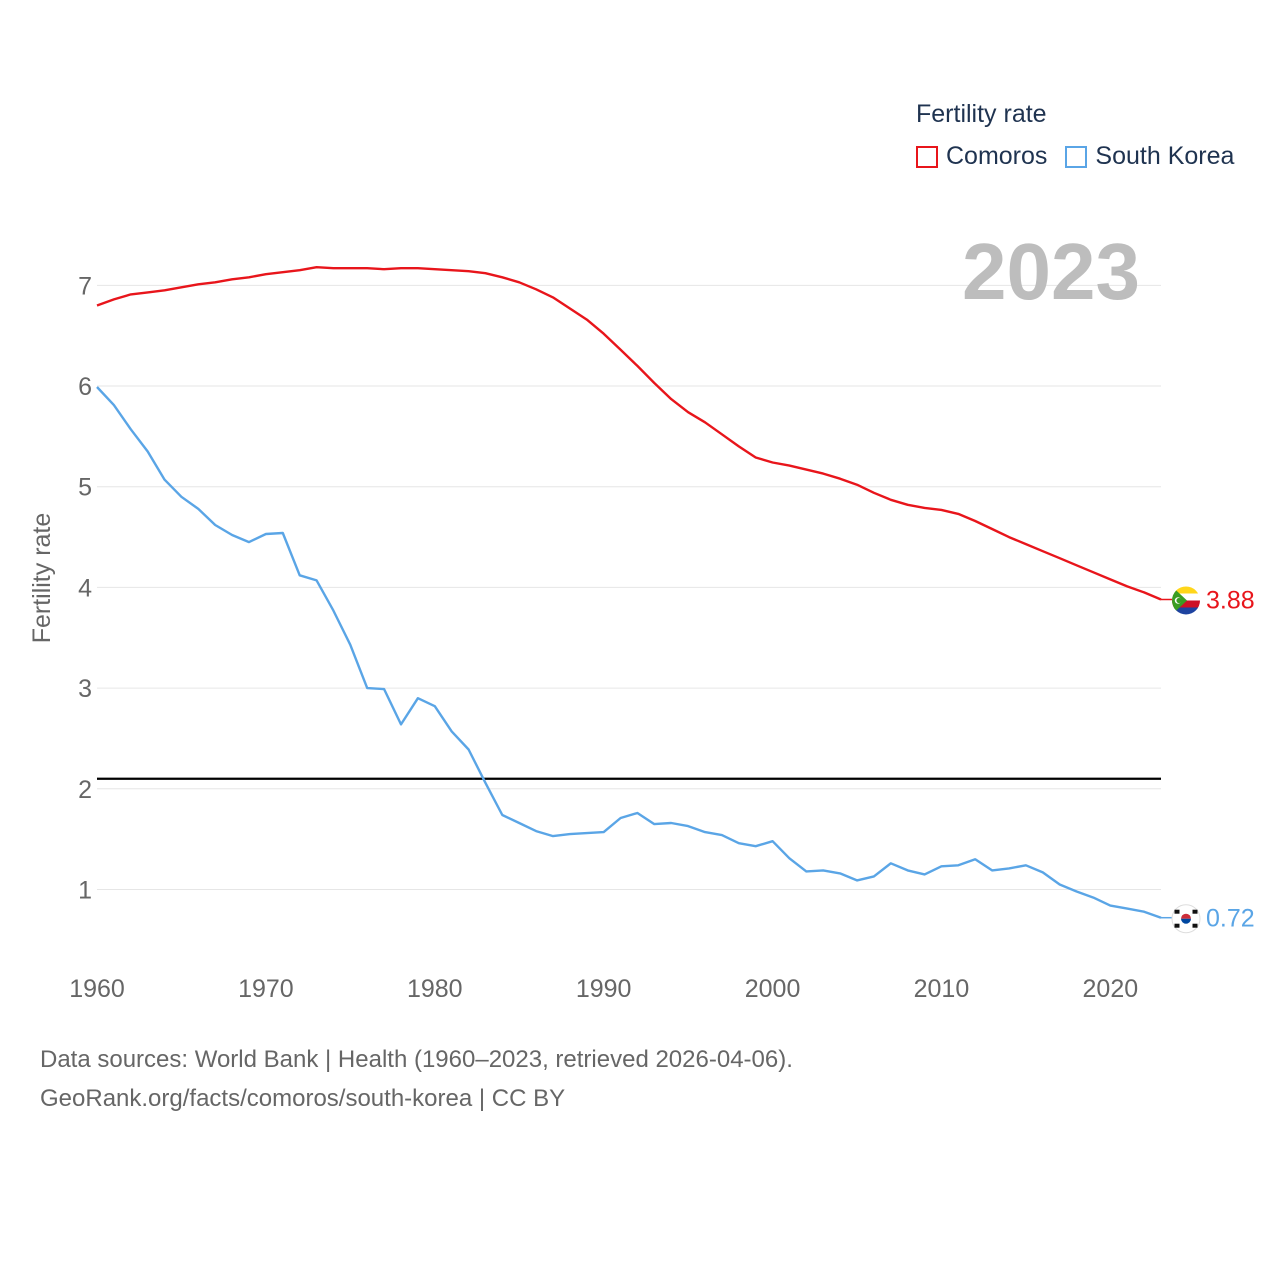 This screenshot has height=1280, width=1280. Describe the element at coordinates (85, 790) in the screenshot. I see `y-tick-label: 2` at that location.